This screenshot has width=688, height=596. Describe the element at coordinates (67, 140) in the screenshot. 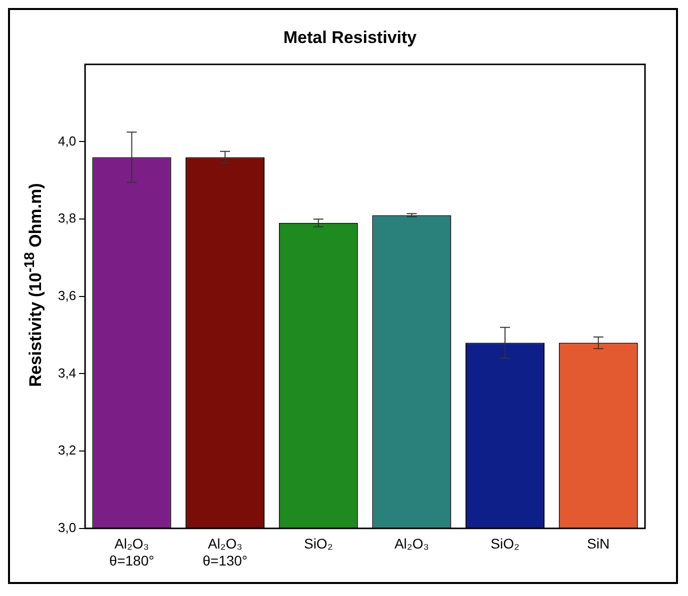

I see `y-tick-label: 4,0` at that location.